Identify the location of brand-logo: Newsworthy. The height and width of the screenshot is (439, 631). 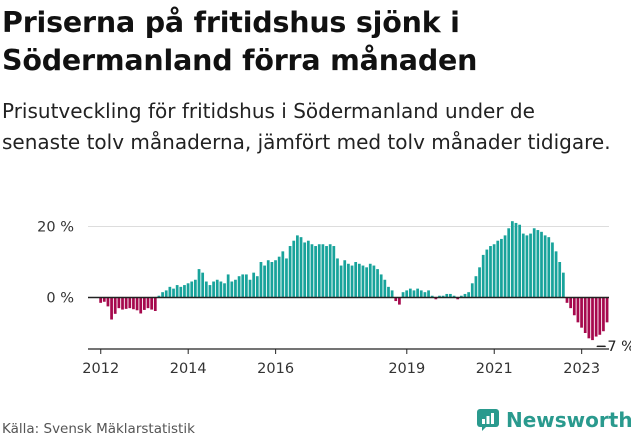
(553, 420).